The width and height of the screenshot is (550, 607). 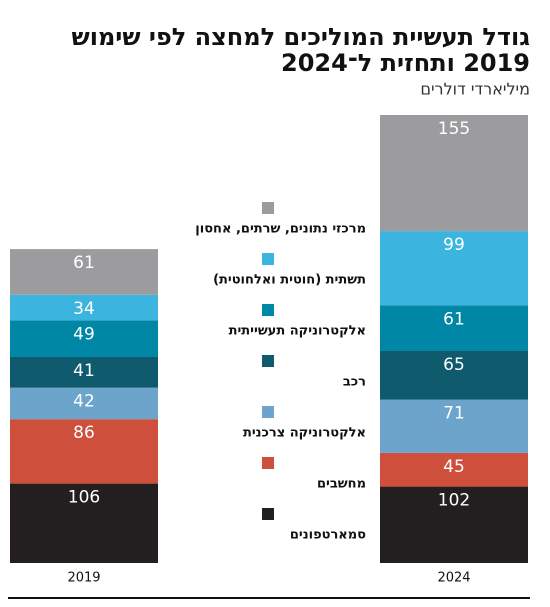 What do you see at coordinates (354, 382) in the screenshot?
I see `legend-label: רכב` at bounding box center [354, 382].